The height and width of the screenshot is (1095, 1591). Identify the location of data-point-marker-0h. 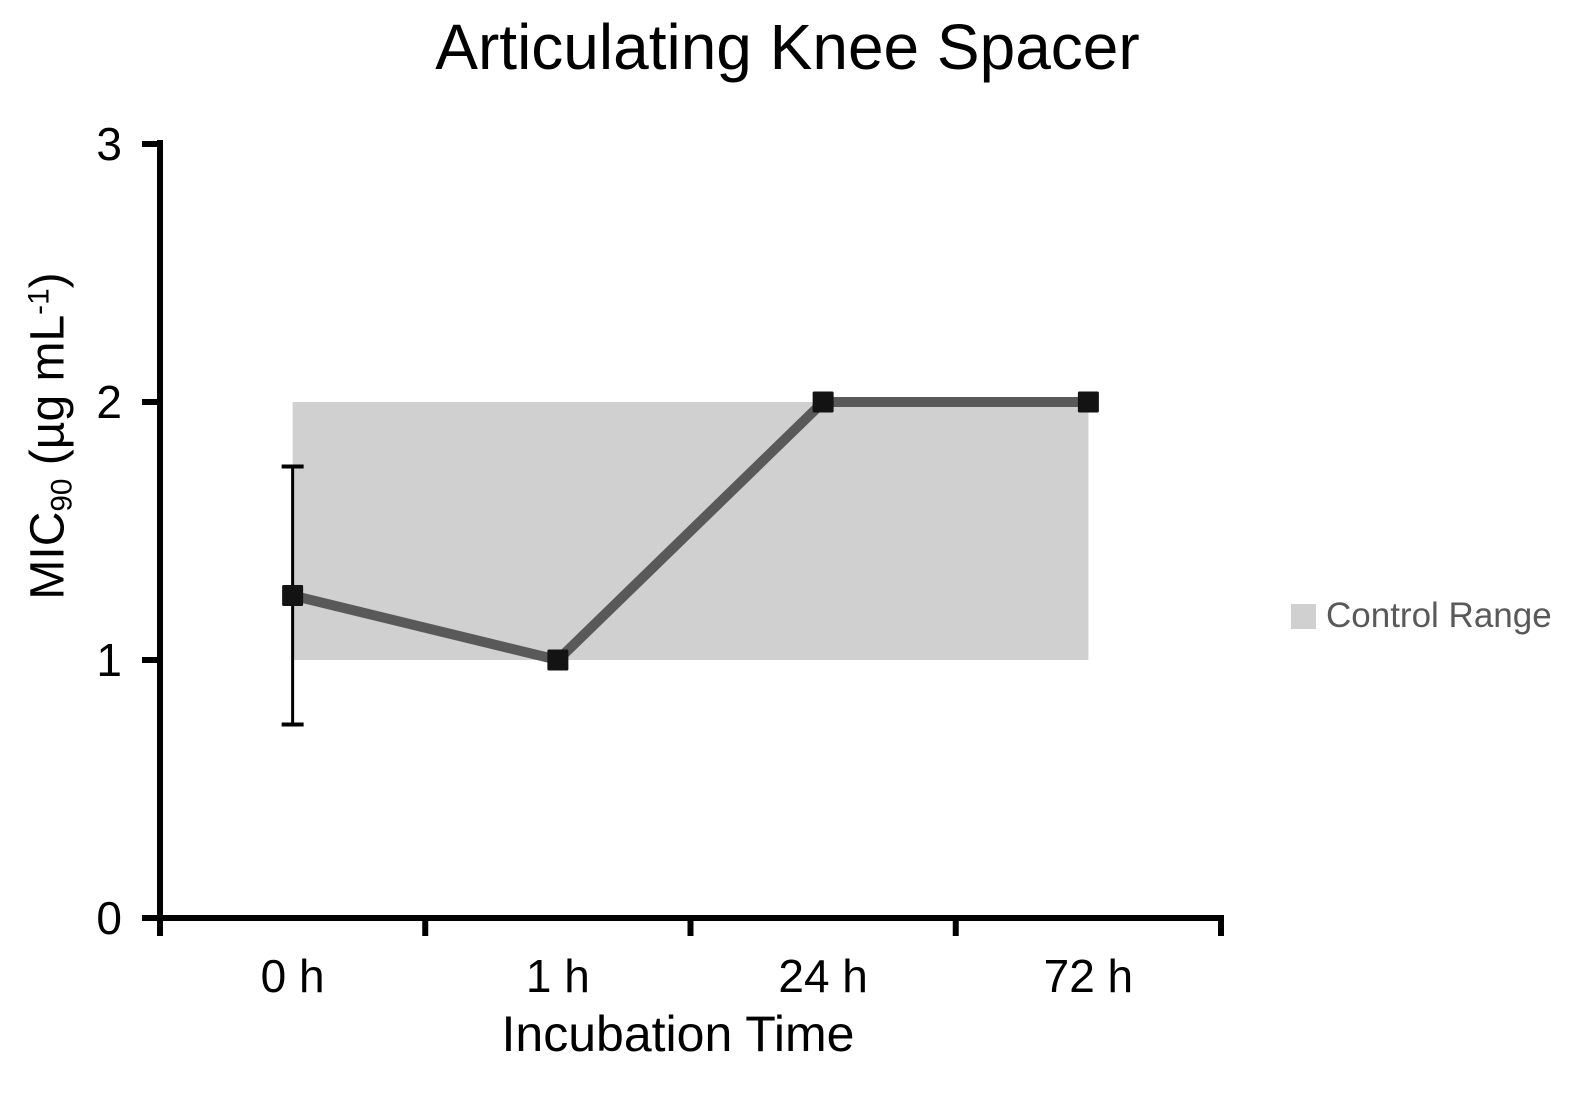
(293, 595).